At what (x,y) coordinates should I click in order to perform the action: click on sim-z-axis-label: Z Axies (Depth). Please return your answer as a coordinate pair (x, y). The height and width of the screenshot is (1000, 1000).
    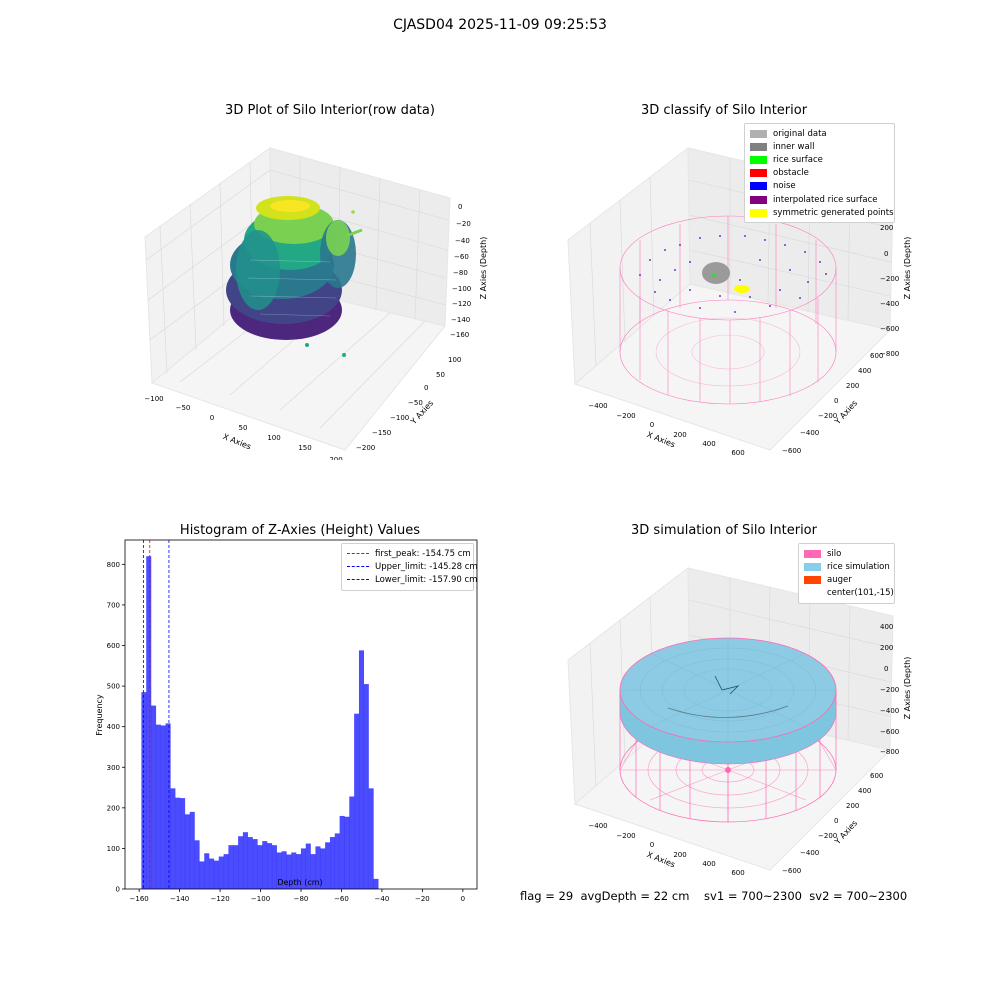
    Looking at the image, I should click on (907, 688).